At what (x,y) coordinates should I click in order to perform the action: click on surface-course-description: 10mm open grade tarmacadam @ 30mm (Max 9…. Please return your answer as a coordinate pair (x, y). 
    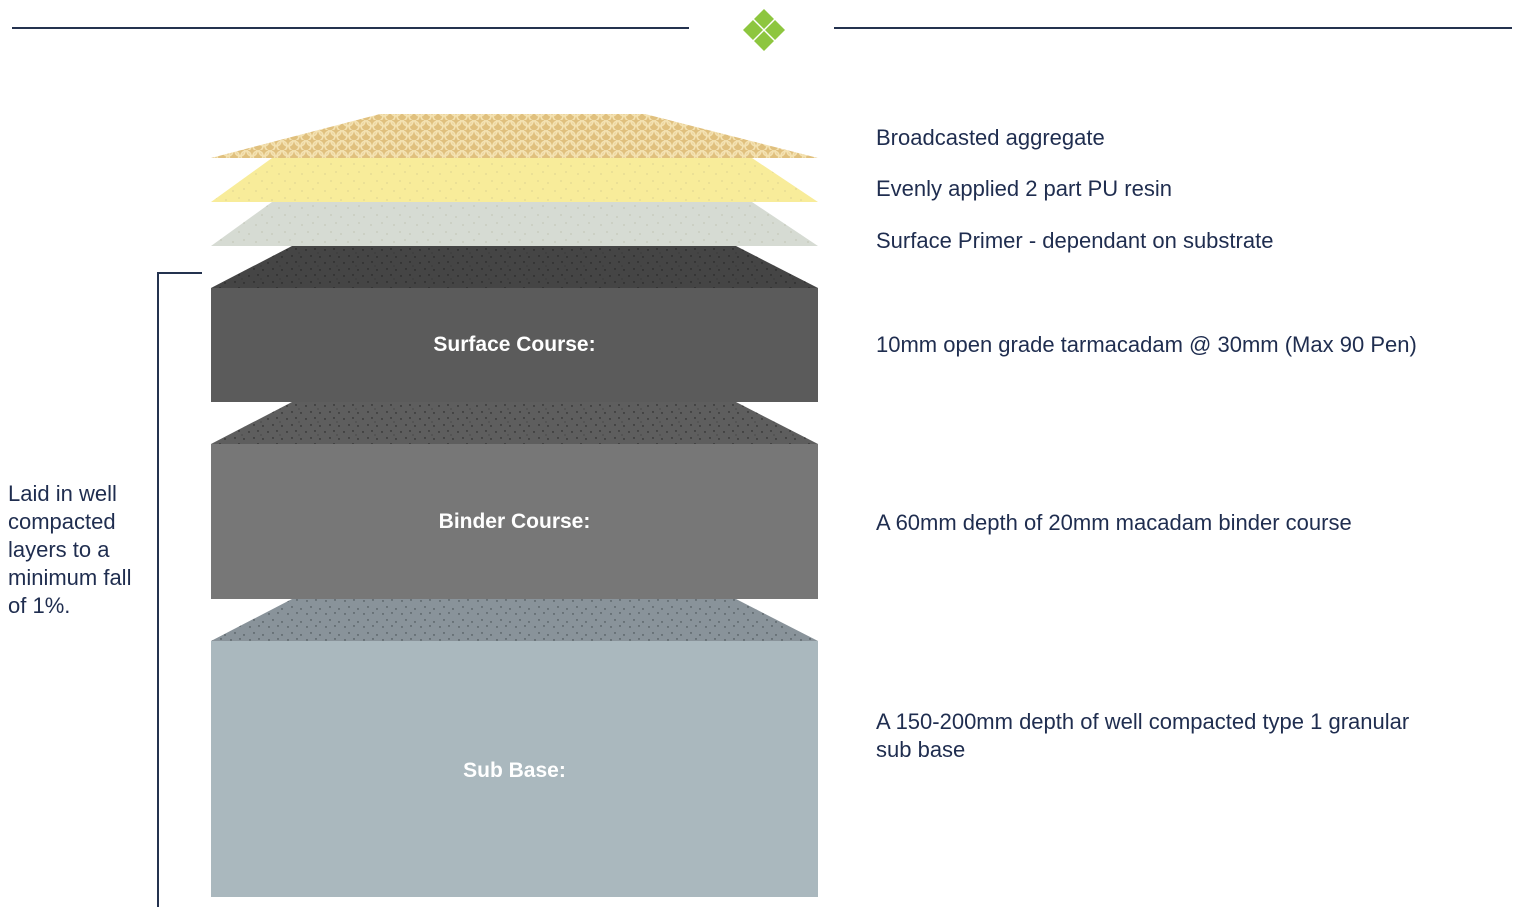
    Looking at the image, I should click on (1146, 344).